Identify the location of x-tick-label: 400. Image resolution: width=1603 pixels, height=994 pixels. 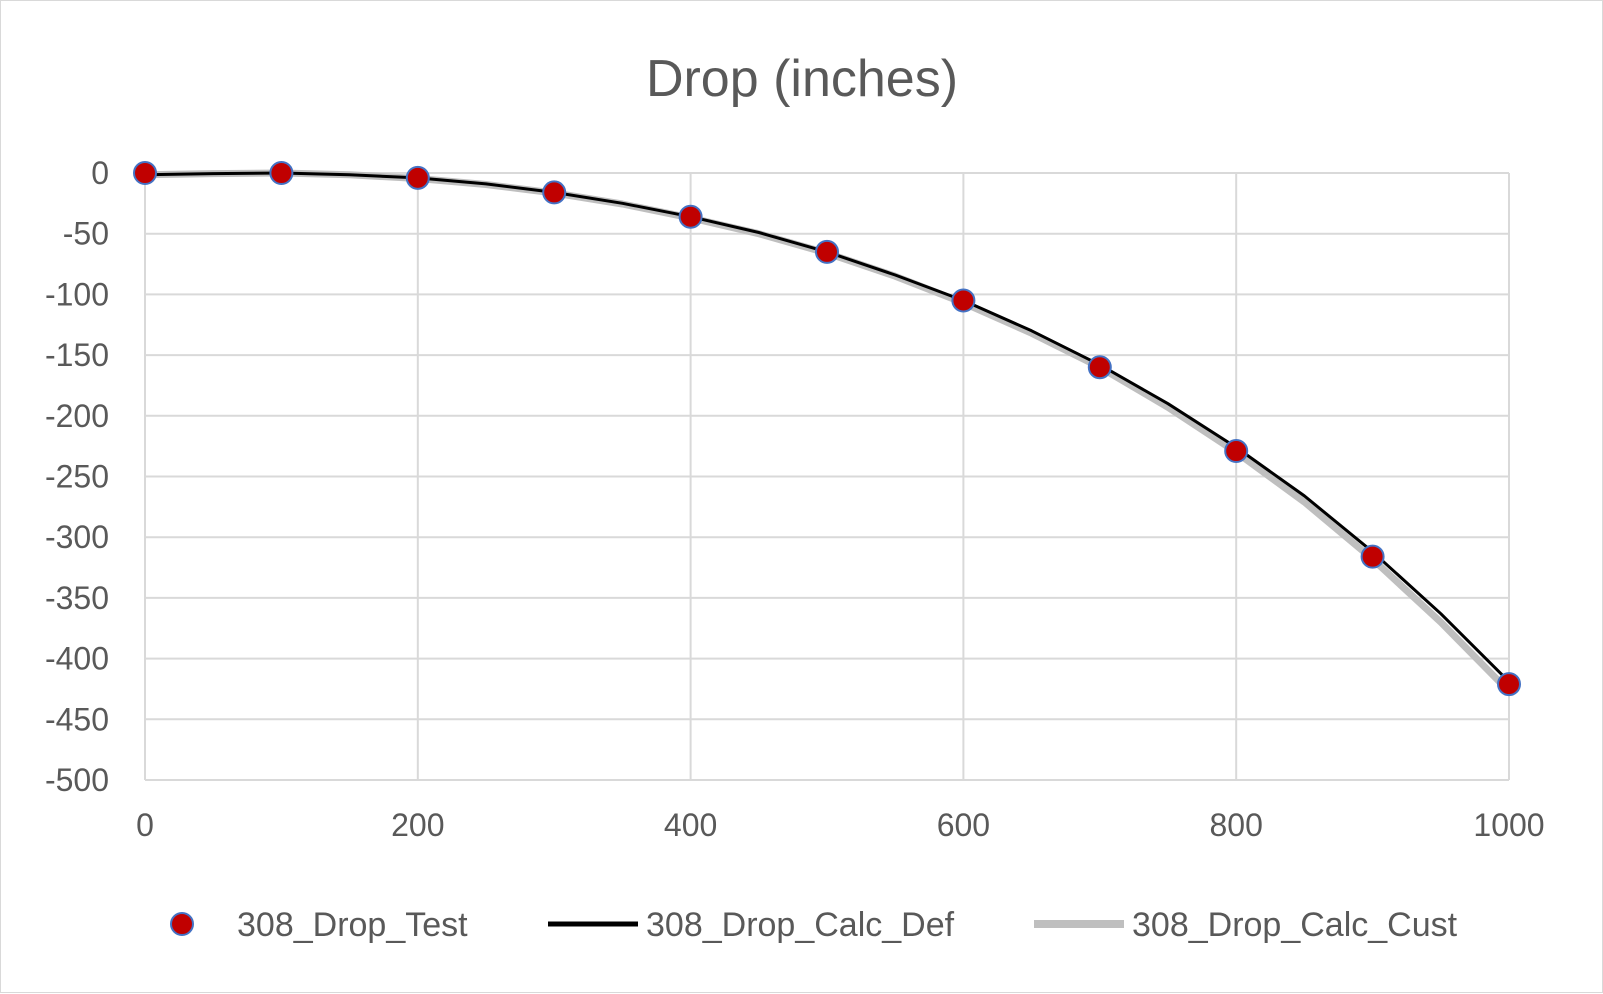
(690, 825).